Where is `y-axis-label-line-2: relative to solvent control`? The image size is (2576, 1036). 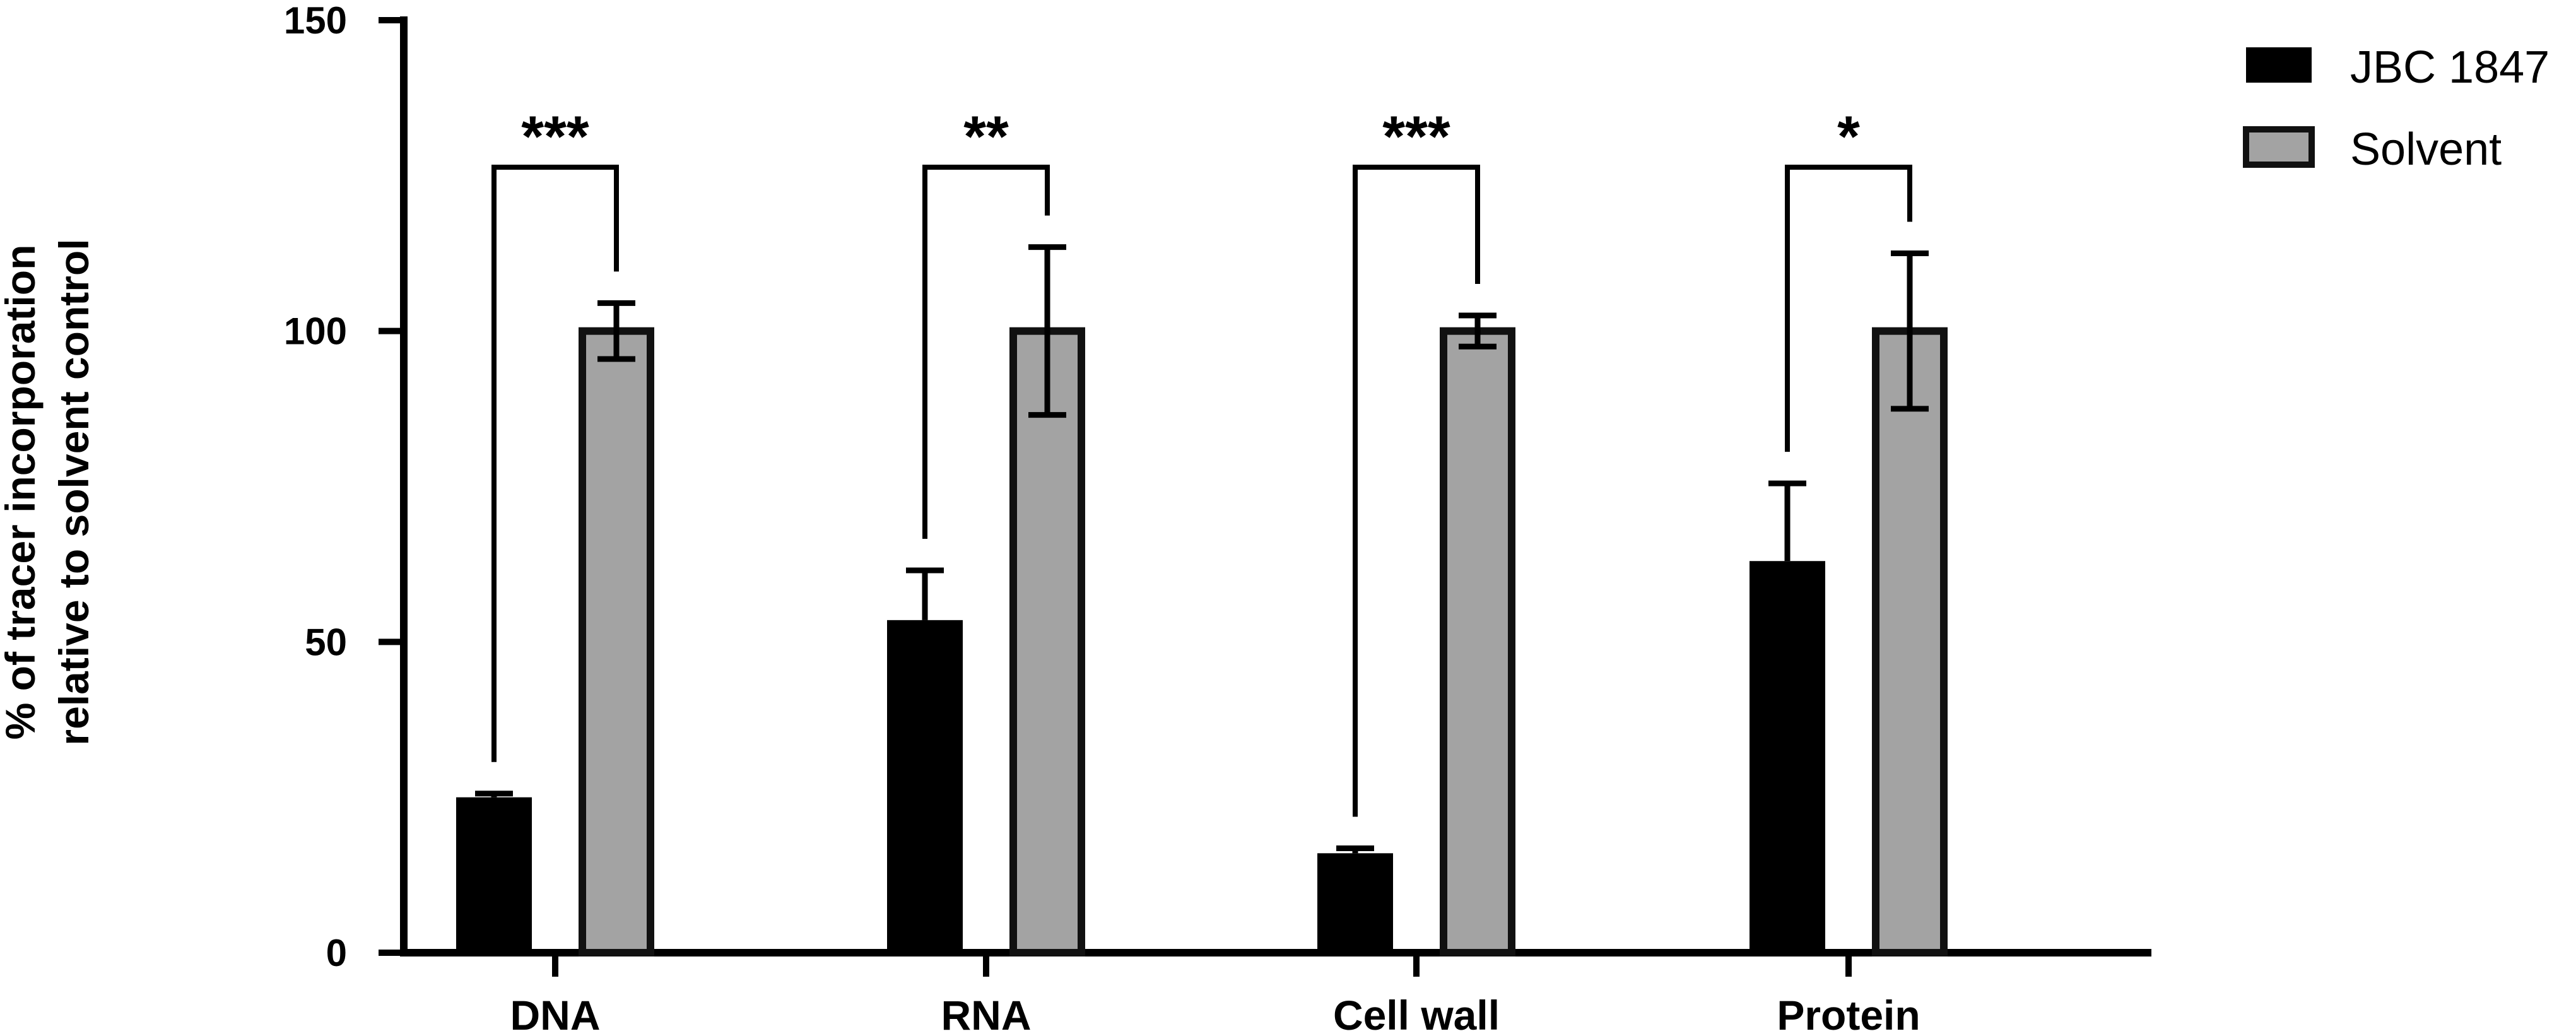
y-axis-label-line-2: relative to solvent control is located at coordinates (73, 492).